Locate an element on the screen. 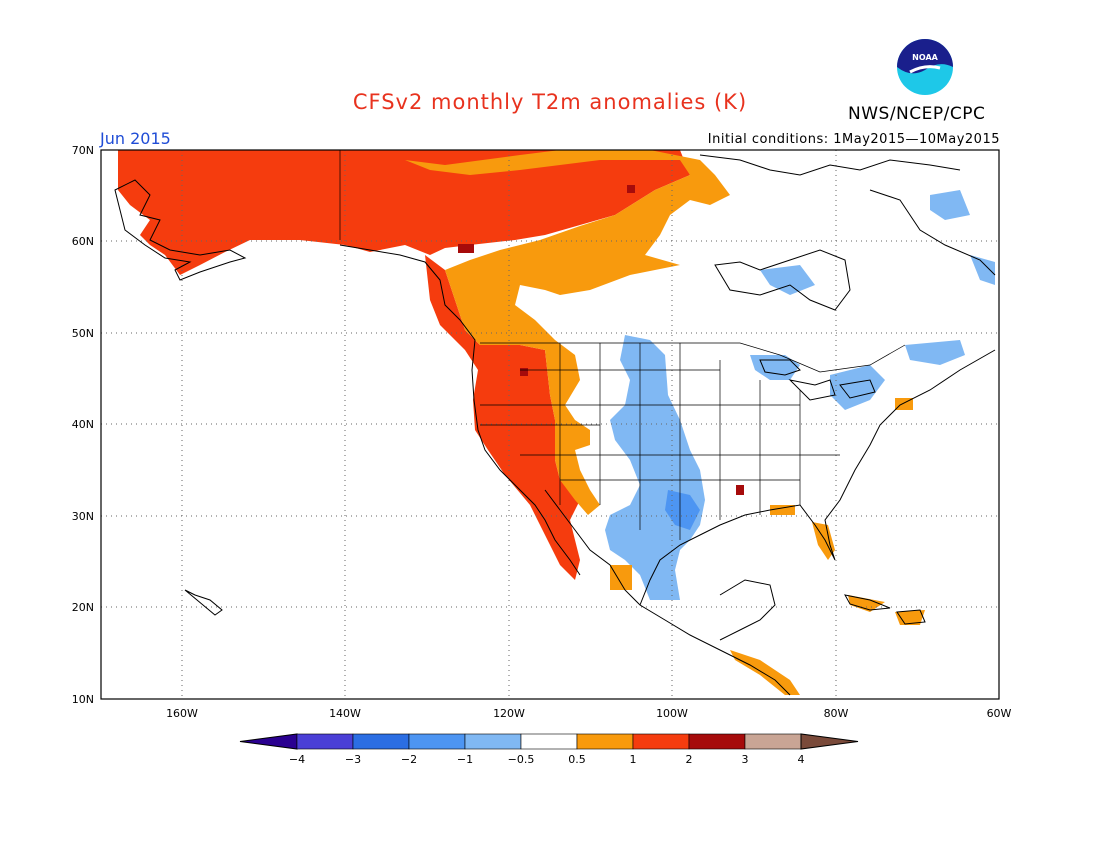 Image resolution: width=1100 pixels, height=850 pixels. anomaly-quebec is located at coordinates (982, 270).